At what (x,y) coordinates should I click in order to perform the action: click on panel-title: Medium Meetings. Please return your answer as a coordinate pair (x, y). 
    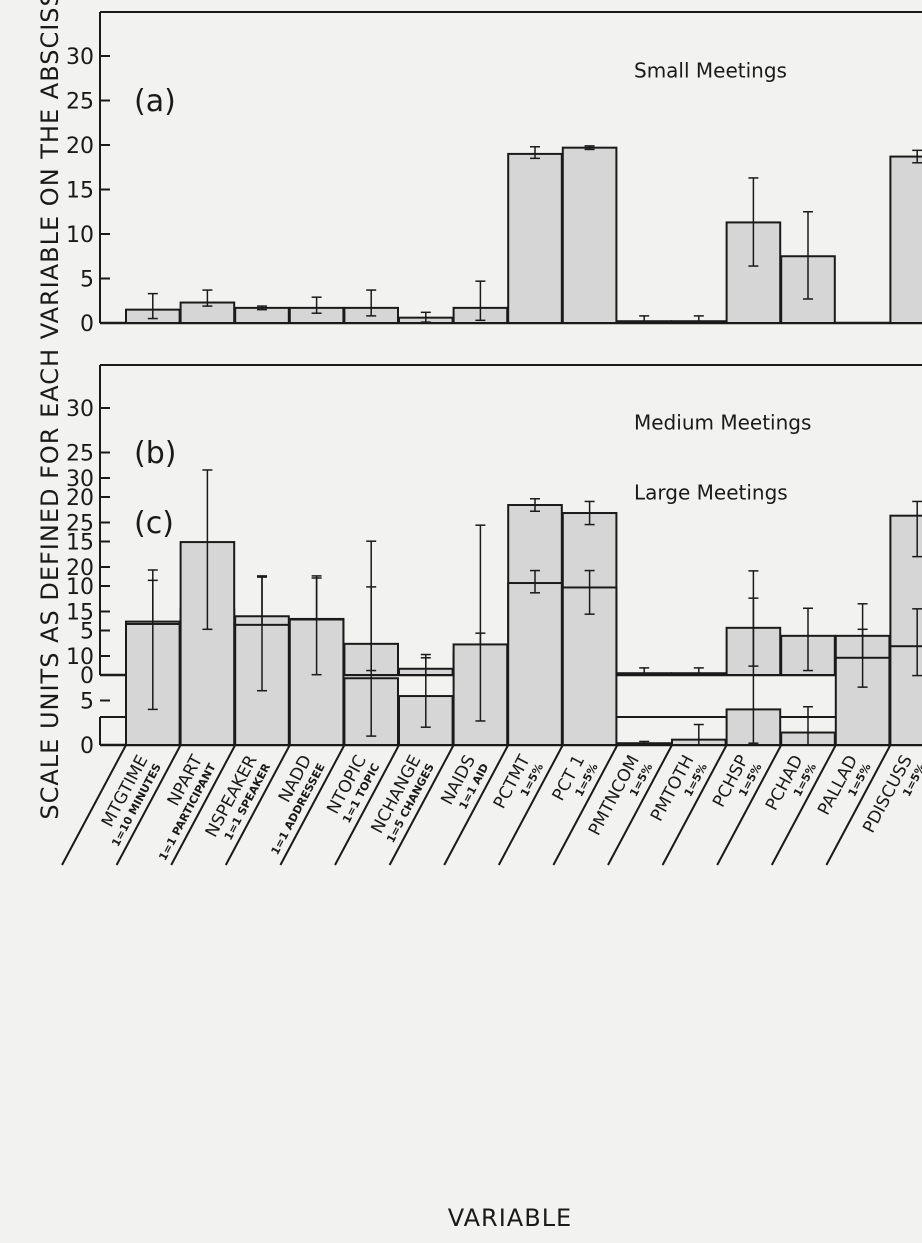
    Looking at the image, I should click on (722, 422).